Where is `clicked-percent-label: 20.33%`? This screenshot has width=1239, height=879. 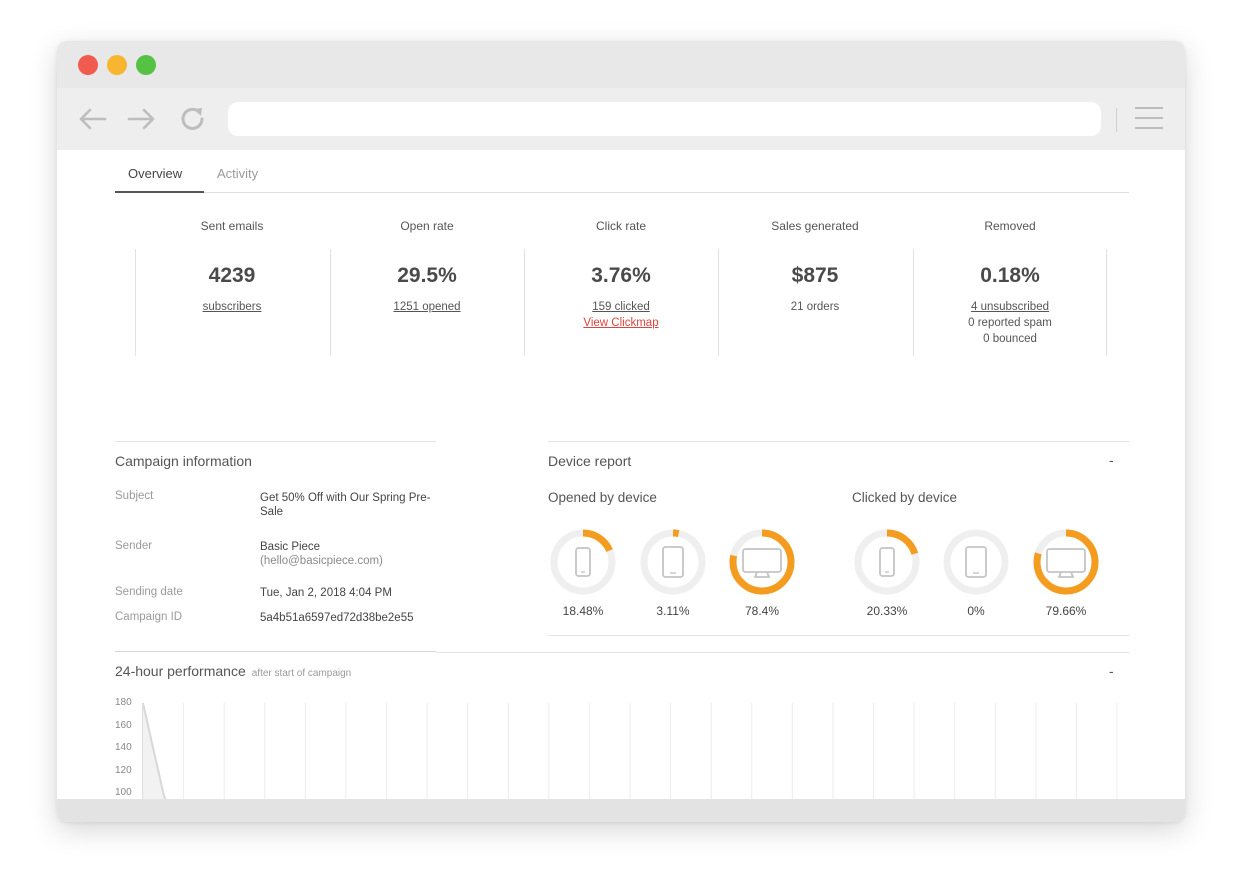
clicked-percent-label: 20.33% is located at coordinates (887, 611).